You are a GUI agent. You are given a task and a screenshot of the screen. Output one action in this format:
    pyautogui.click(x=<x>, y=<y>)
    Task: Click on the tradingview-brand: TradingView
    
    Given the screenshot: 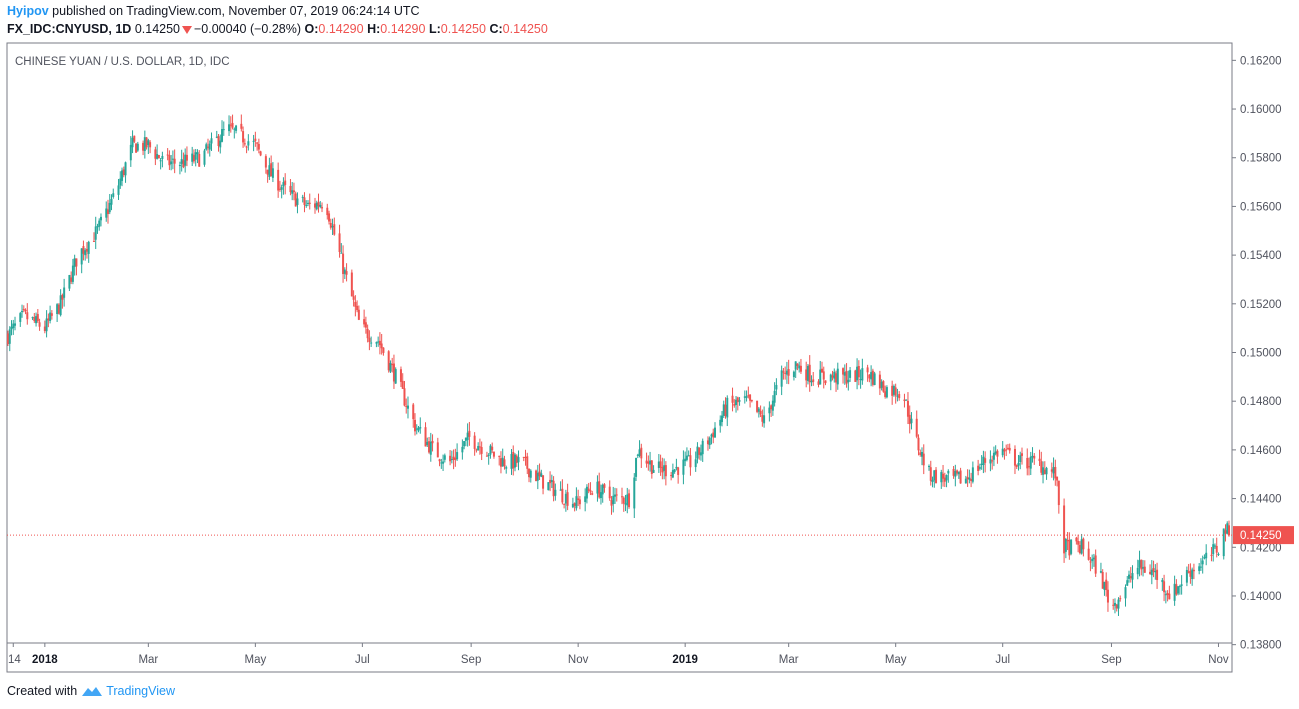 What is the action you would take?
    pyautogui.click(x=140, y=691)
    